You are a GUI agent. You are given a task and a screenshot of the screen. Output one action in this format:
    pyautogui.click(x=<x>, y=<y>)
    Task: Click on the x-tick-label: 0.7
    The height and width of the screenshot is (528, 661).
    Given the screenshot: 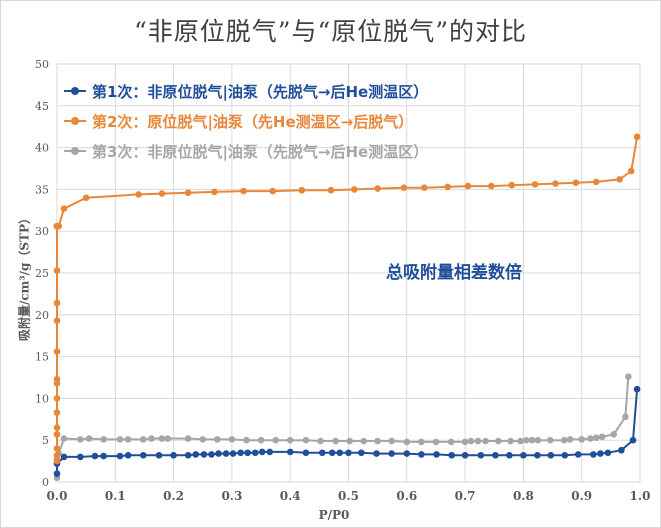 What is the action you would take?
    pyautogui.click(x=465, y=496)
    